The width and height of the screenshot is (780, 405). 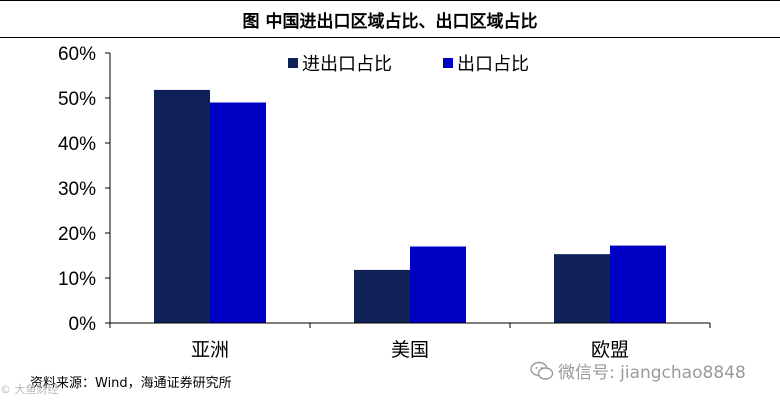 What do you see at coordinates (542, 370) in the screenshot?
I see `wechat-icon` at bounding box center [542, 370].